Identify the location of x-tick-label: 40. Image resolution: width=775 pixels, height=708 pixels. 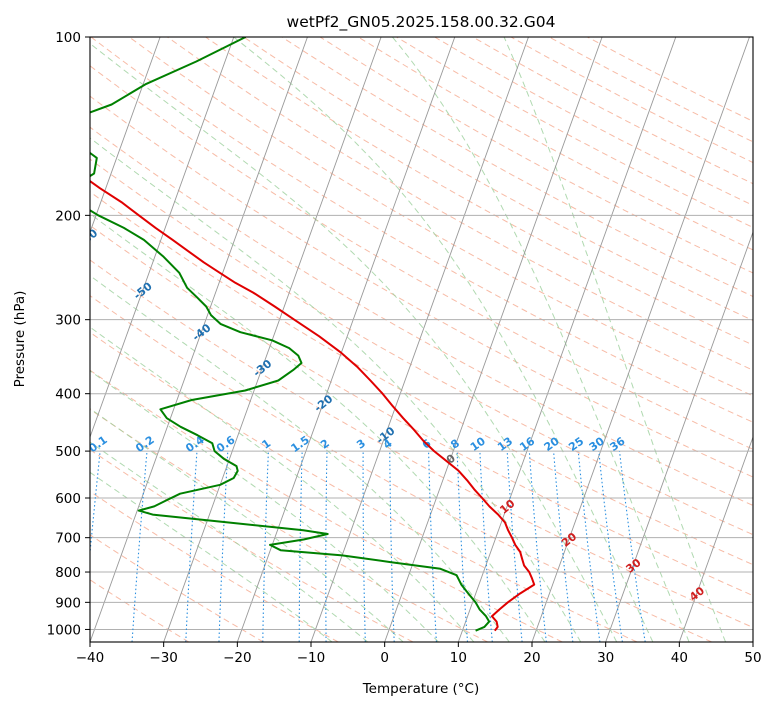
(679, 658).